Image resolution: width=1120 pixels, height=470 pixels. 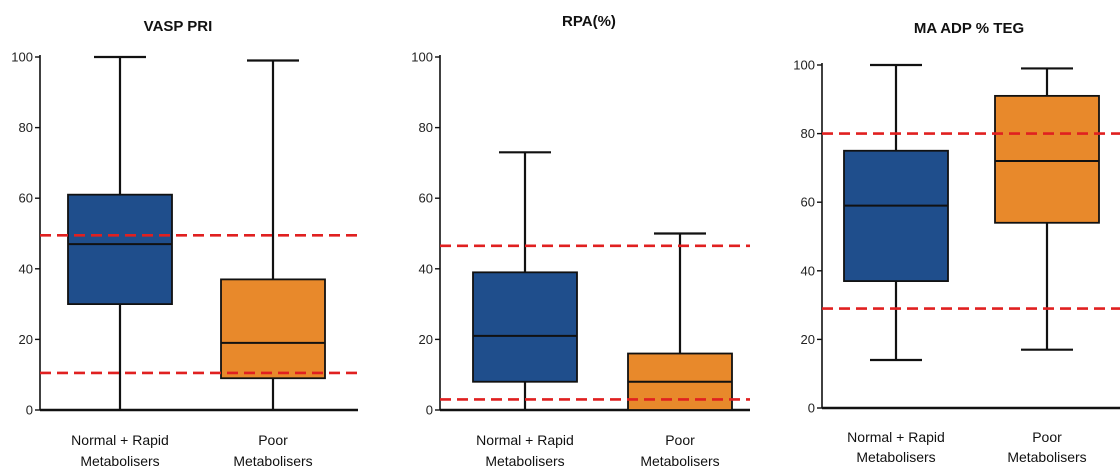 I want to click on chart-title: MA ADP % TEG, so click(x=969, y=28).